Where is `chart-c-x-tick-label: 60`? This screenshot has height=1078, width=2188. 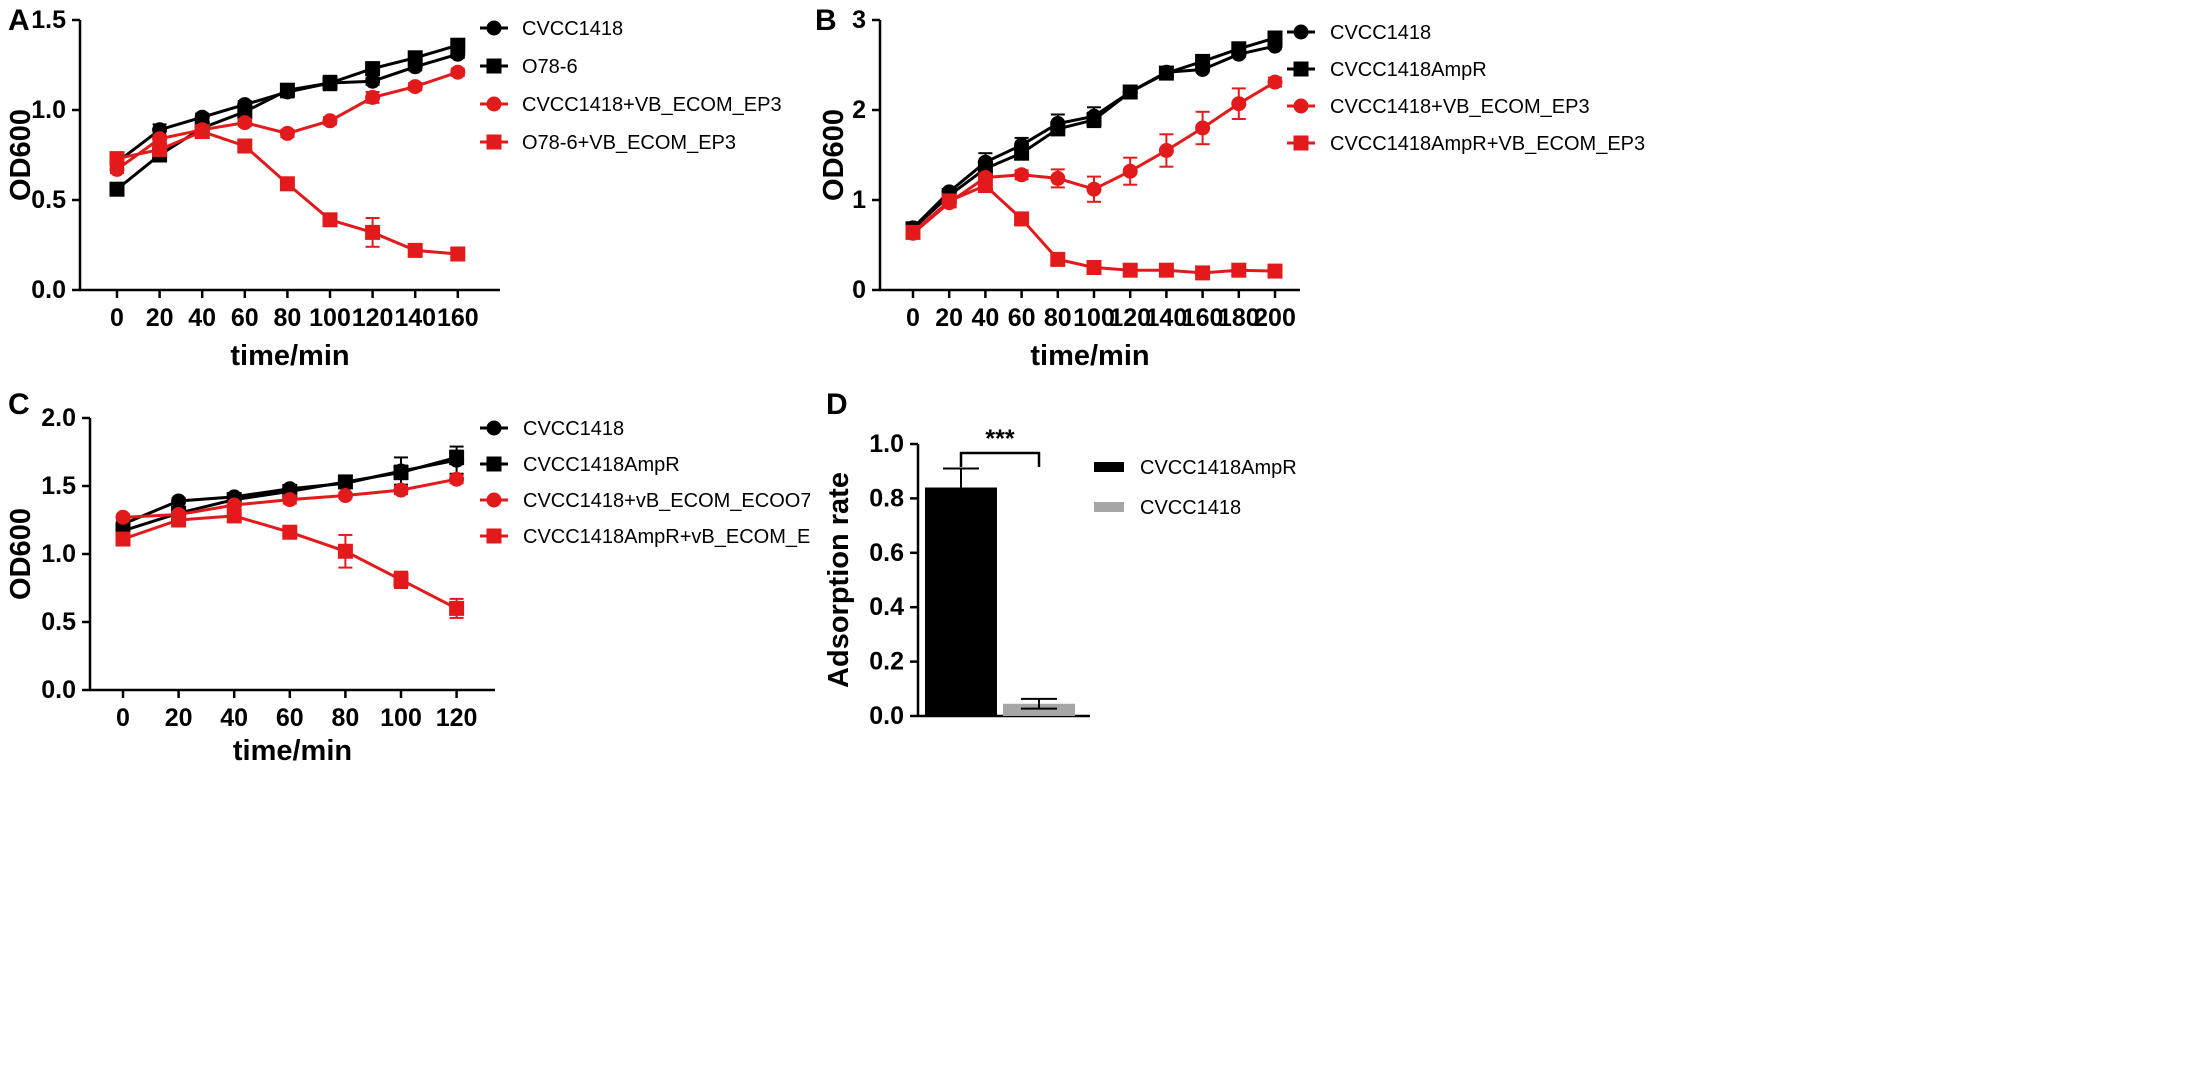 chart-c-x-tick-label: 60 is located at coordinates (290, 718).